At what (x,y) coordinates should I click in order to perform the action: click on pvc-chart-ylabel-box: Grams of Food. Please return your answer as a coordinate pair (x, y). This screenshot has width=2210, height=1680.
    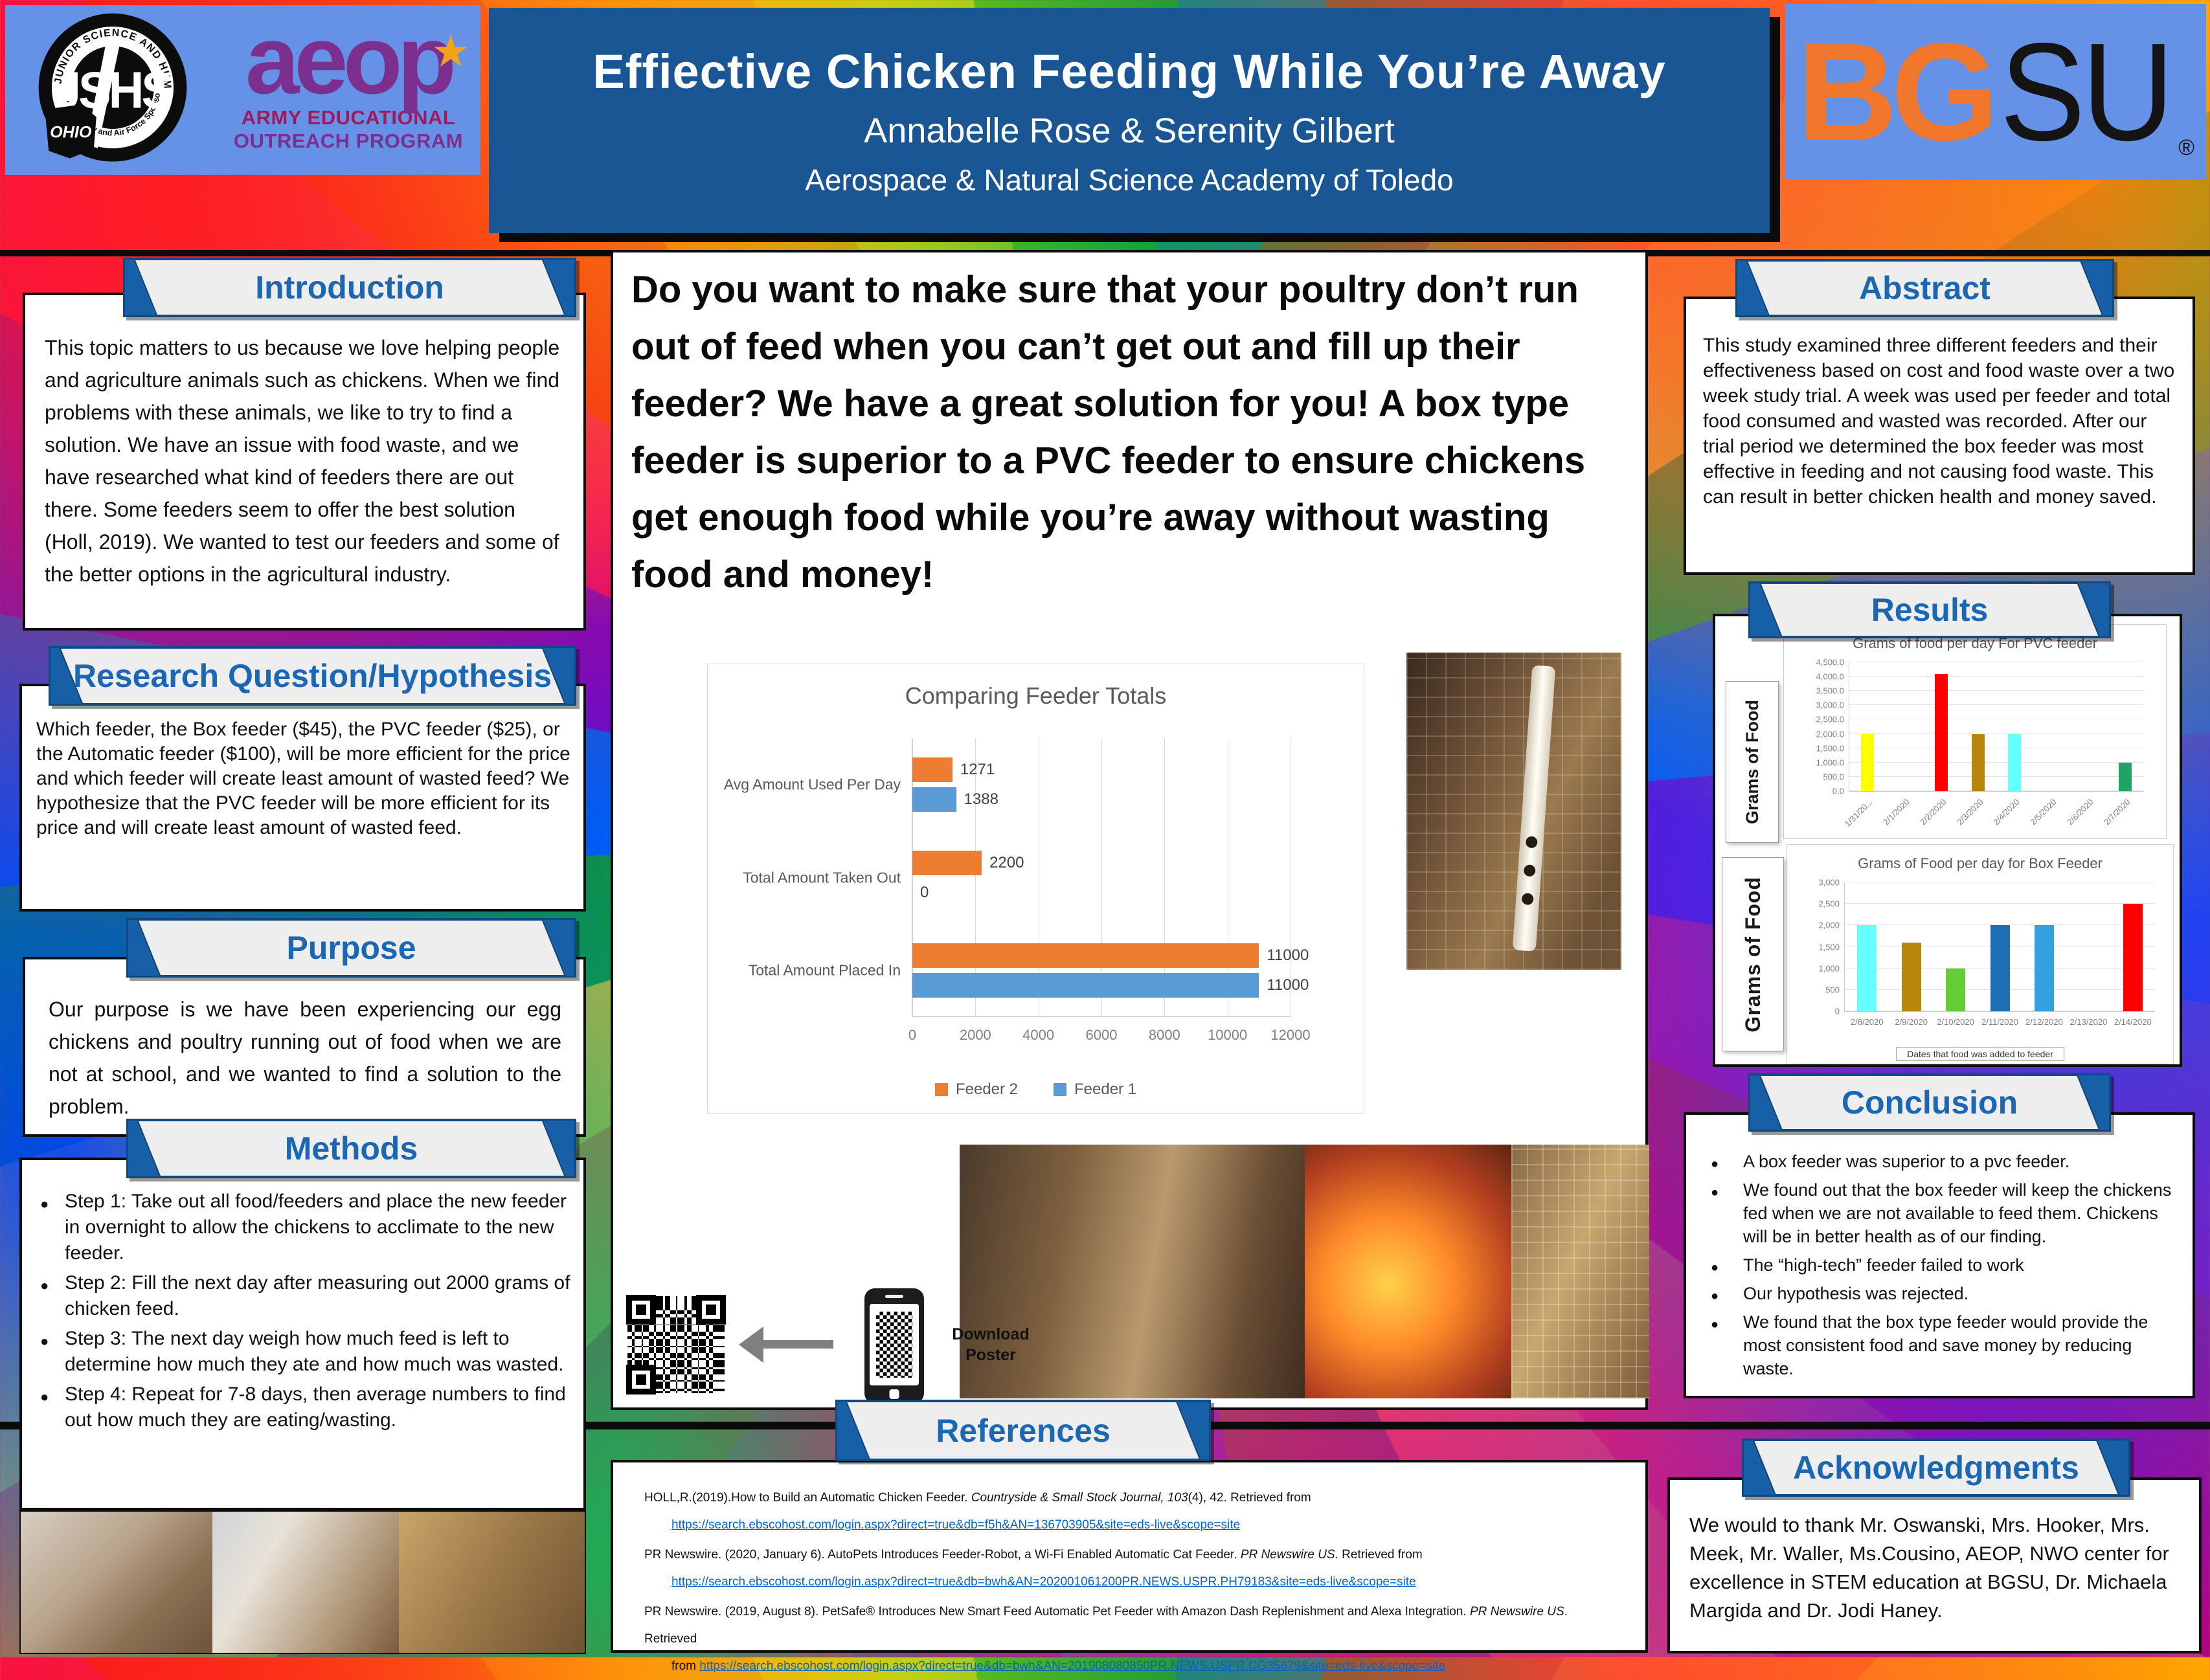
    Looking at the image, I should click on (1752, 762).